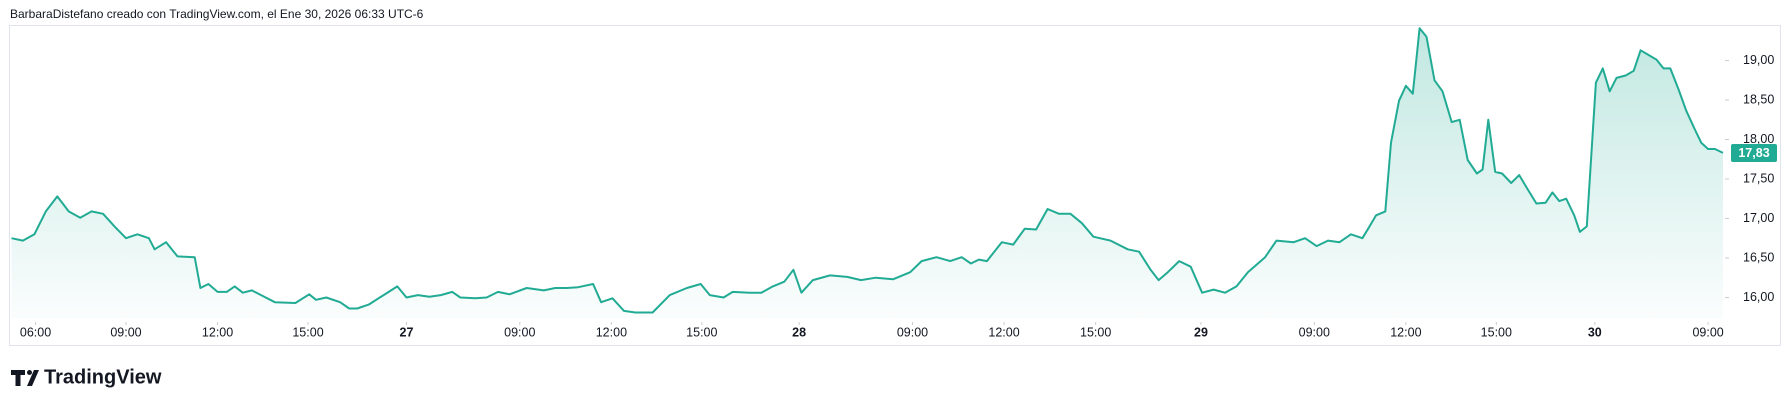 Image resolution: width=1792 pixels, height=412 pixels. I want to click on brand-logo, so click(25, 378).